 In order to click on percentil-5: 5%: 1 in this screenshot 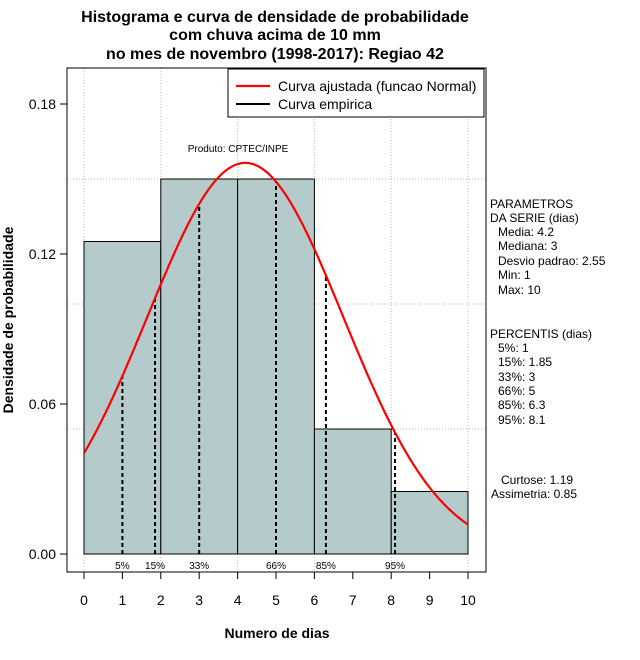, I will do `click(513, 348)`.